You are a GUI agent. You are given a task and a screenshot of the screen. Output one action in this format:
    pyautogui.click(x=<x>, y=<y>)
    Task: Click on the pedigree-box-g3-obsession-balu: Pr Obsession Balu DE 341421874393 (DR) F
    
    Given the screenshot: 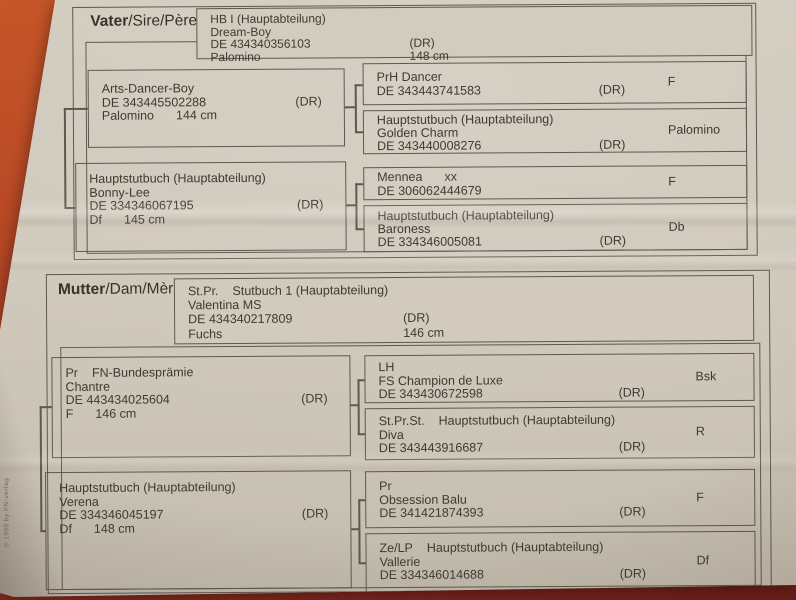 What is the action you would take?
    pyautogui.click(x=560, y=498)
    